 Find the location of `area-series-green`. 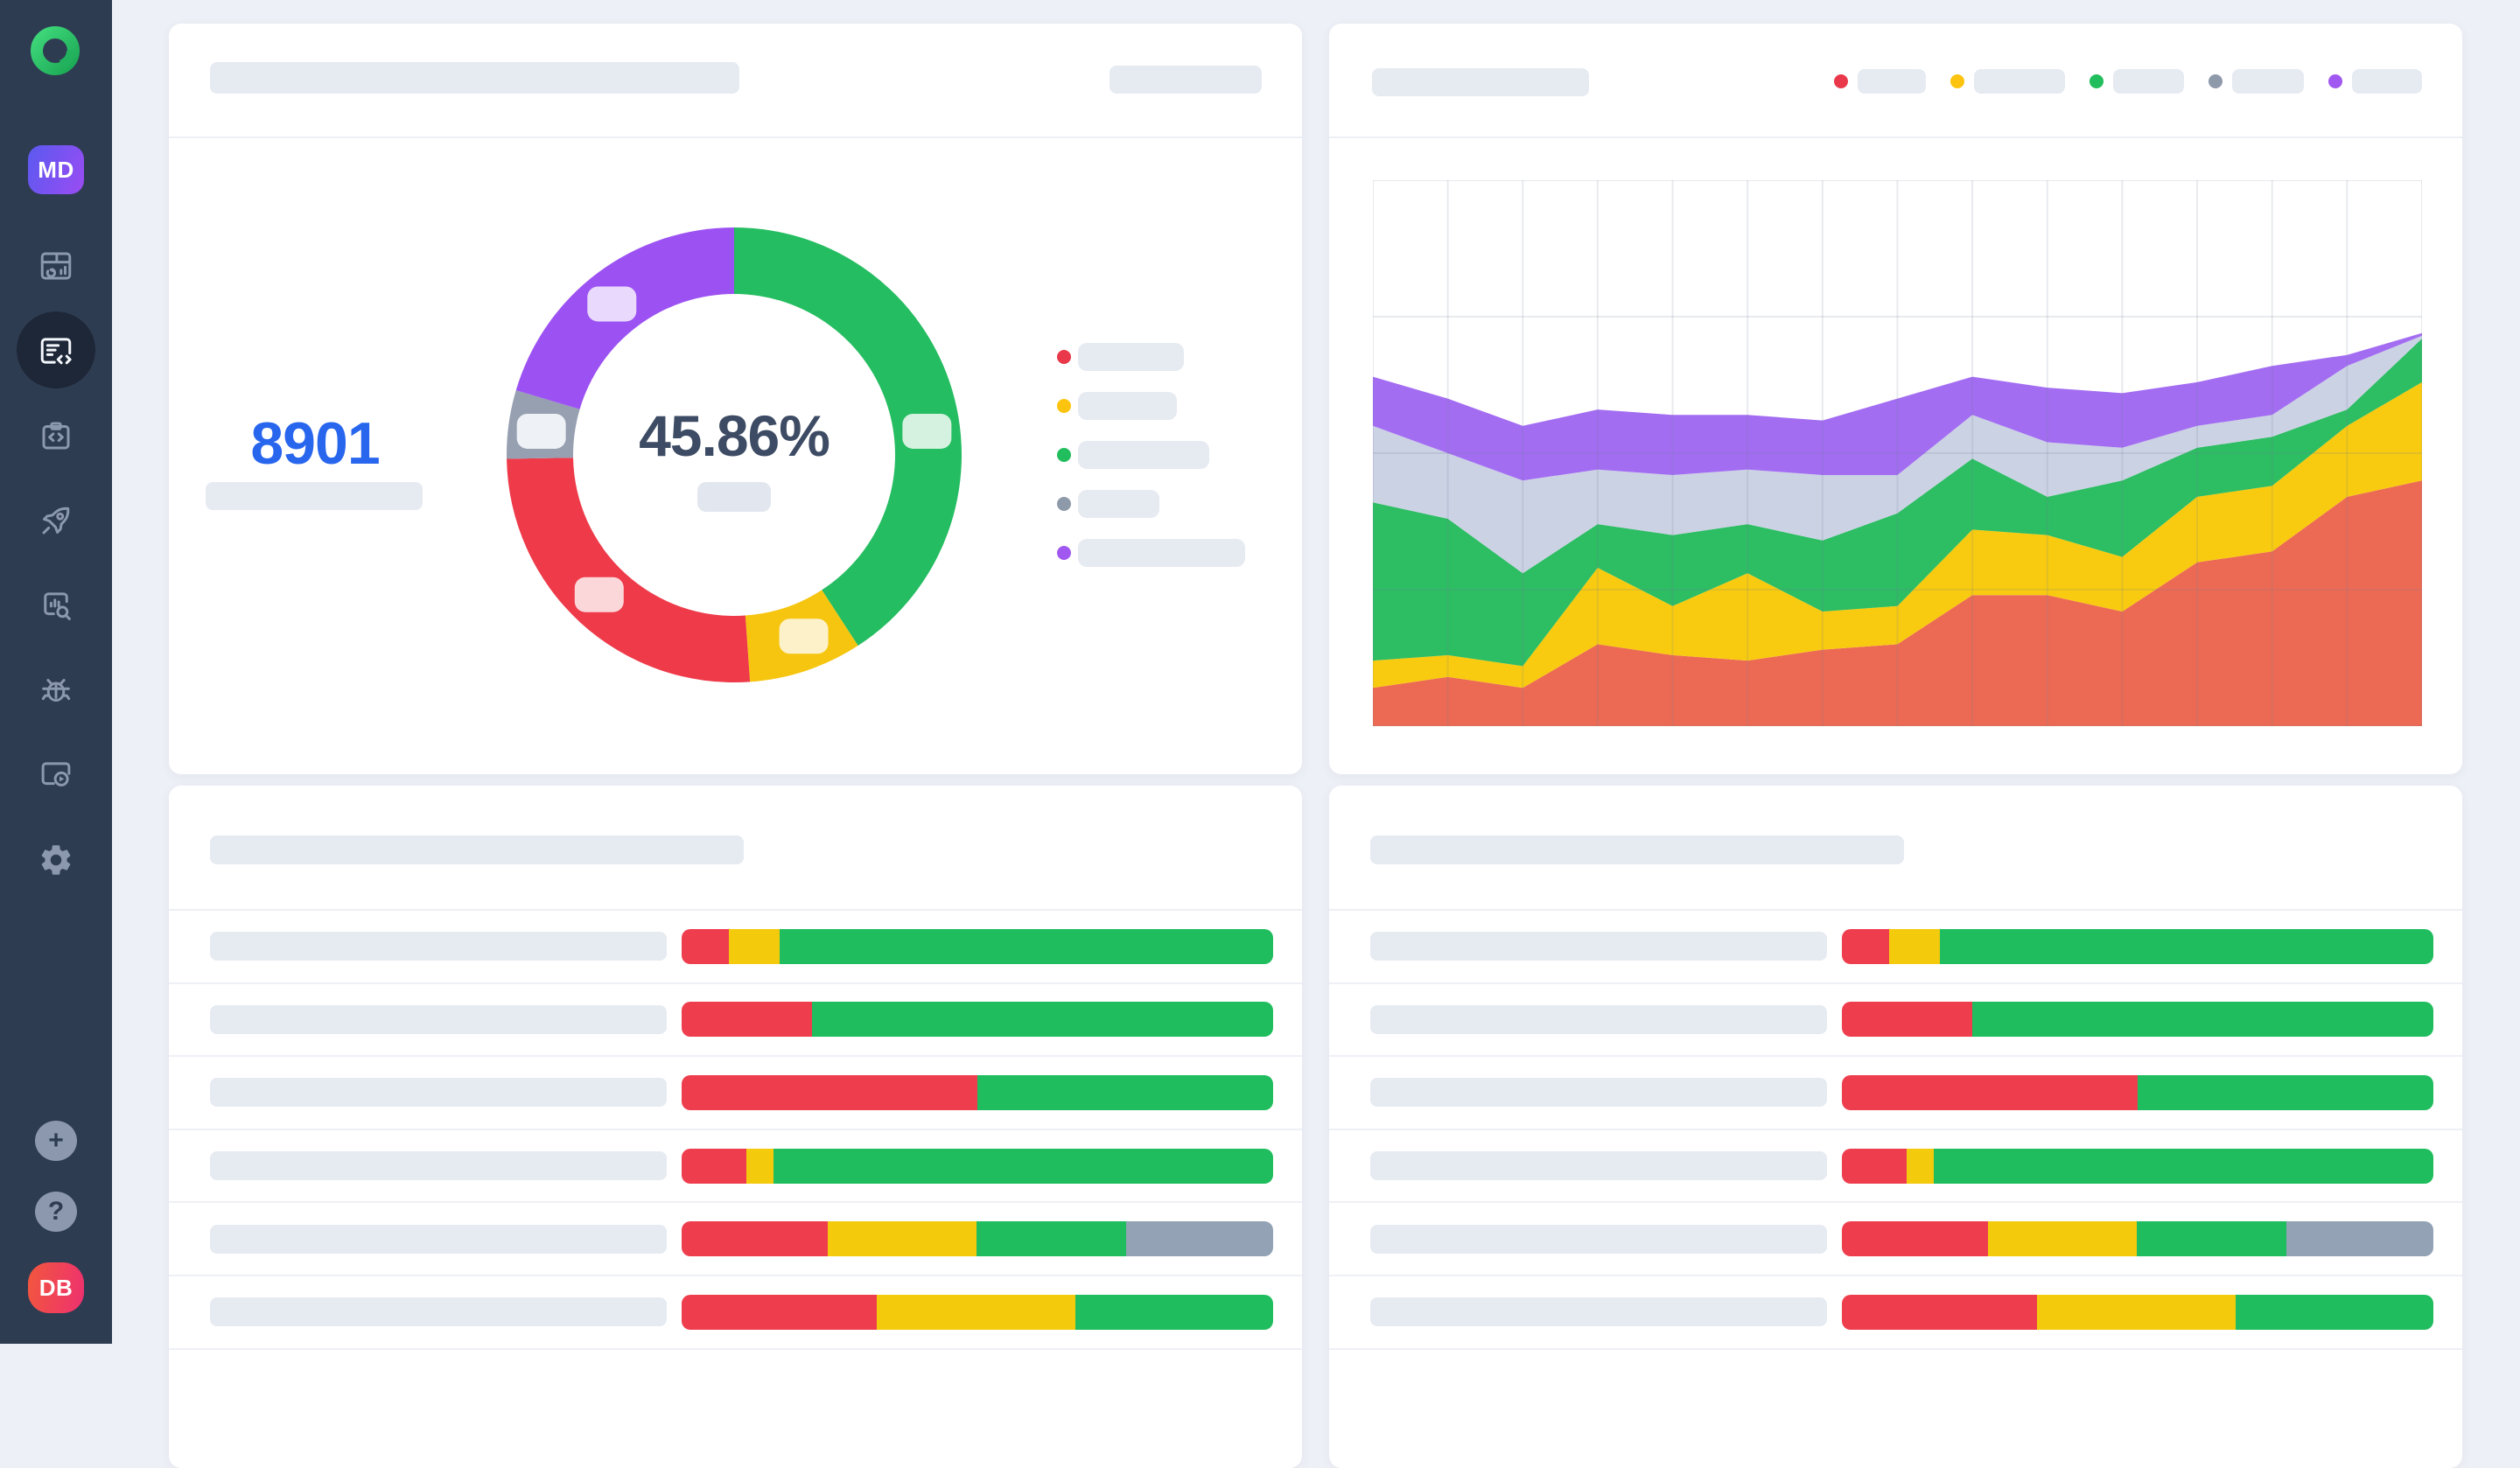

area-series-green is located at coordinates (1897, 503).